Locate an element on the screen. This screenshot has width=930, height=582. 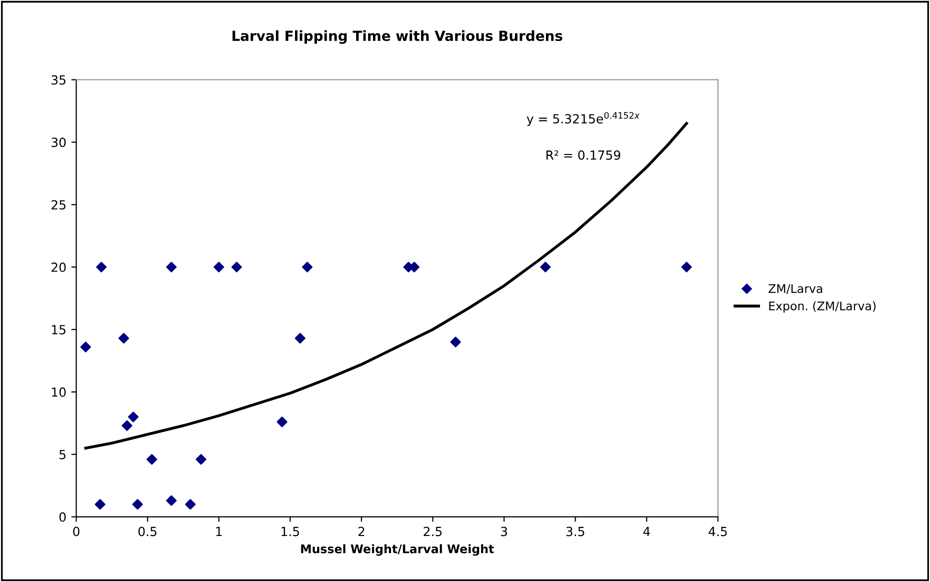
x-tick-label: 3 is located at coordinates (504, 531).